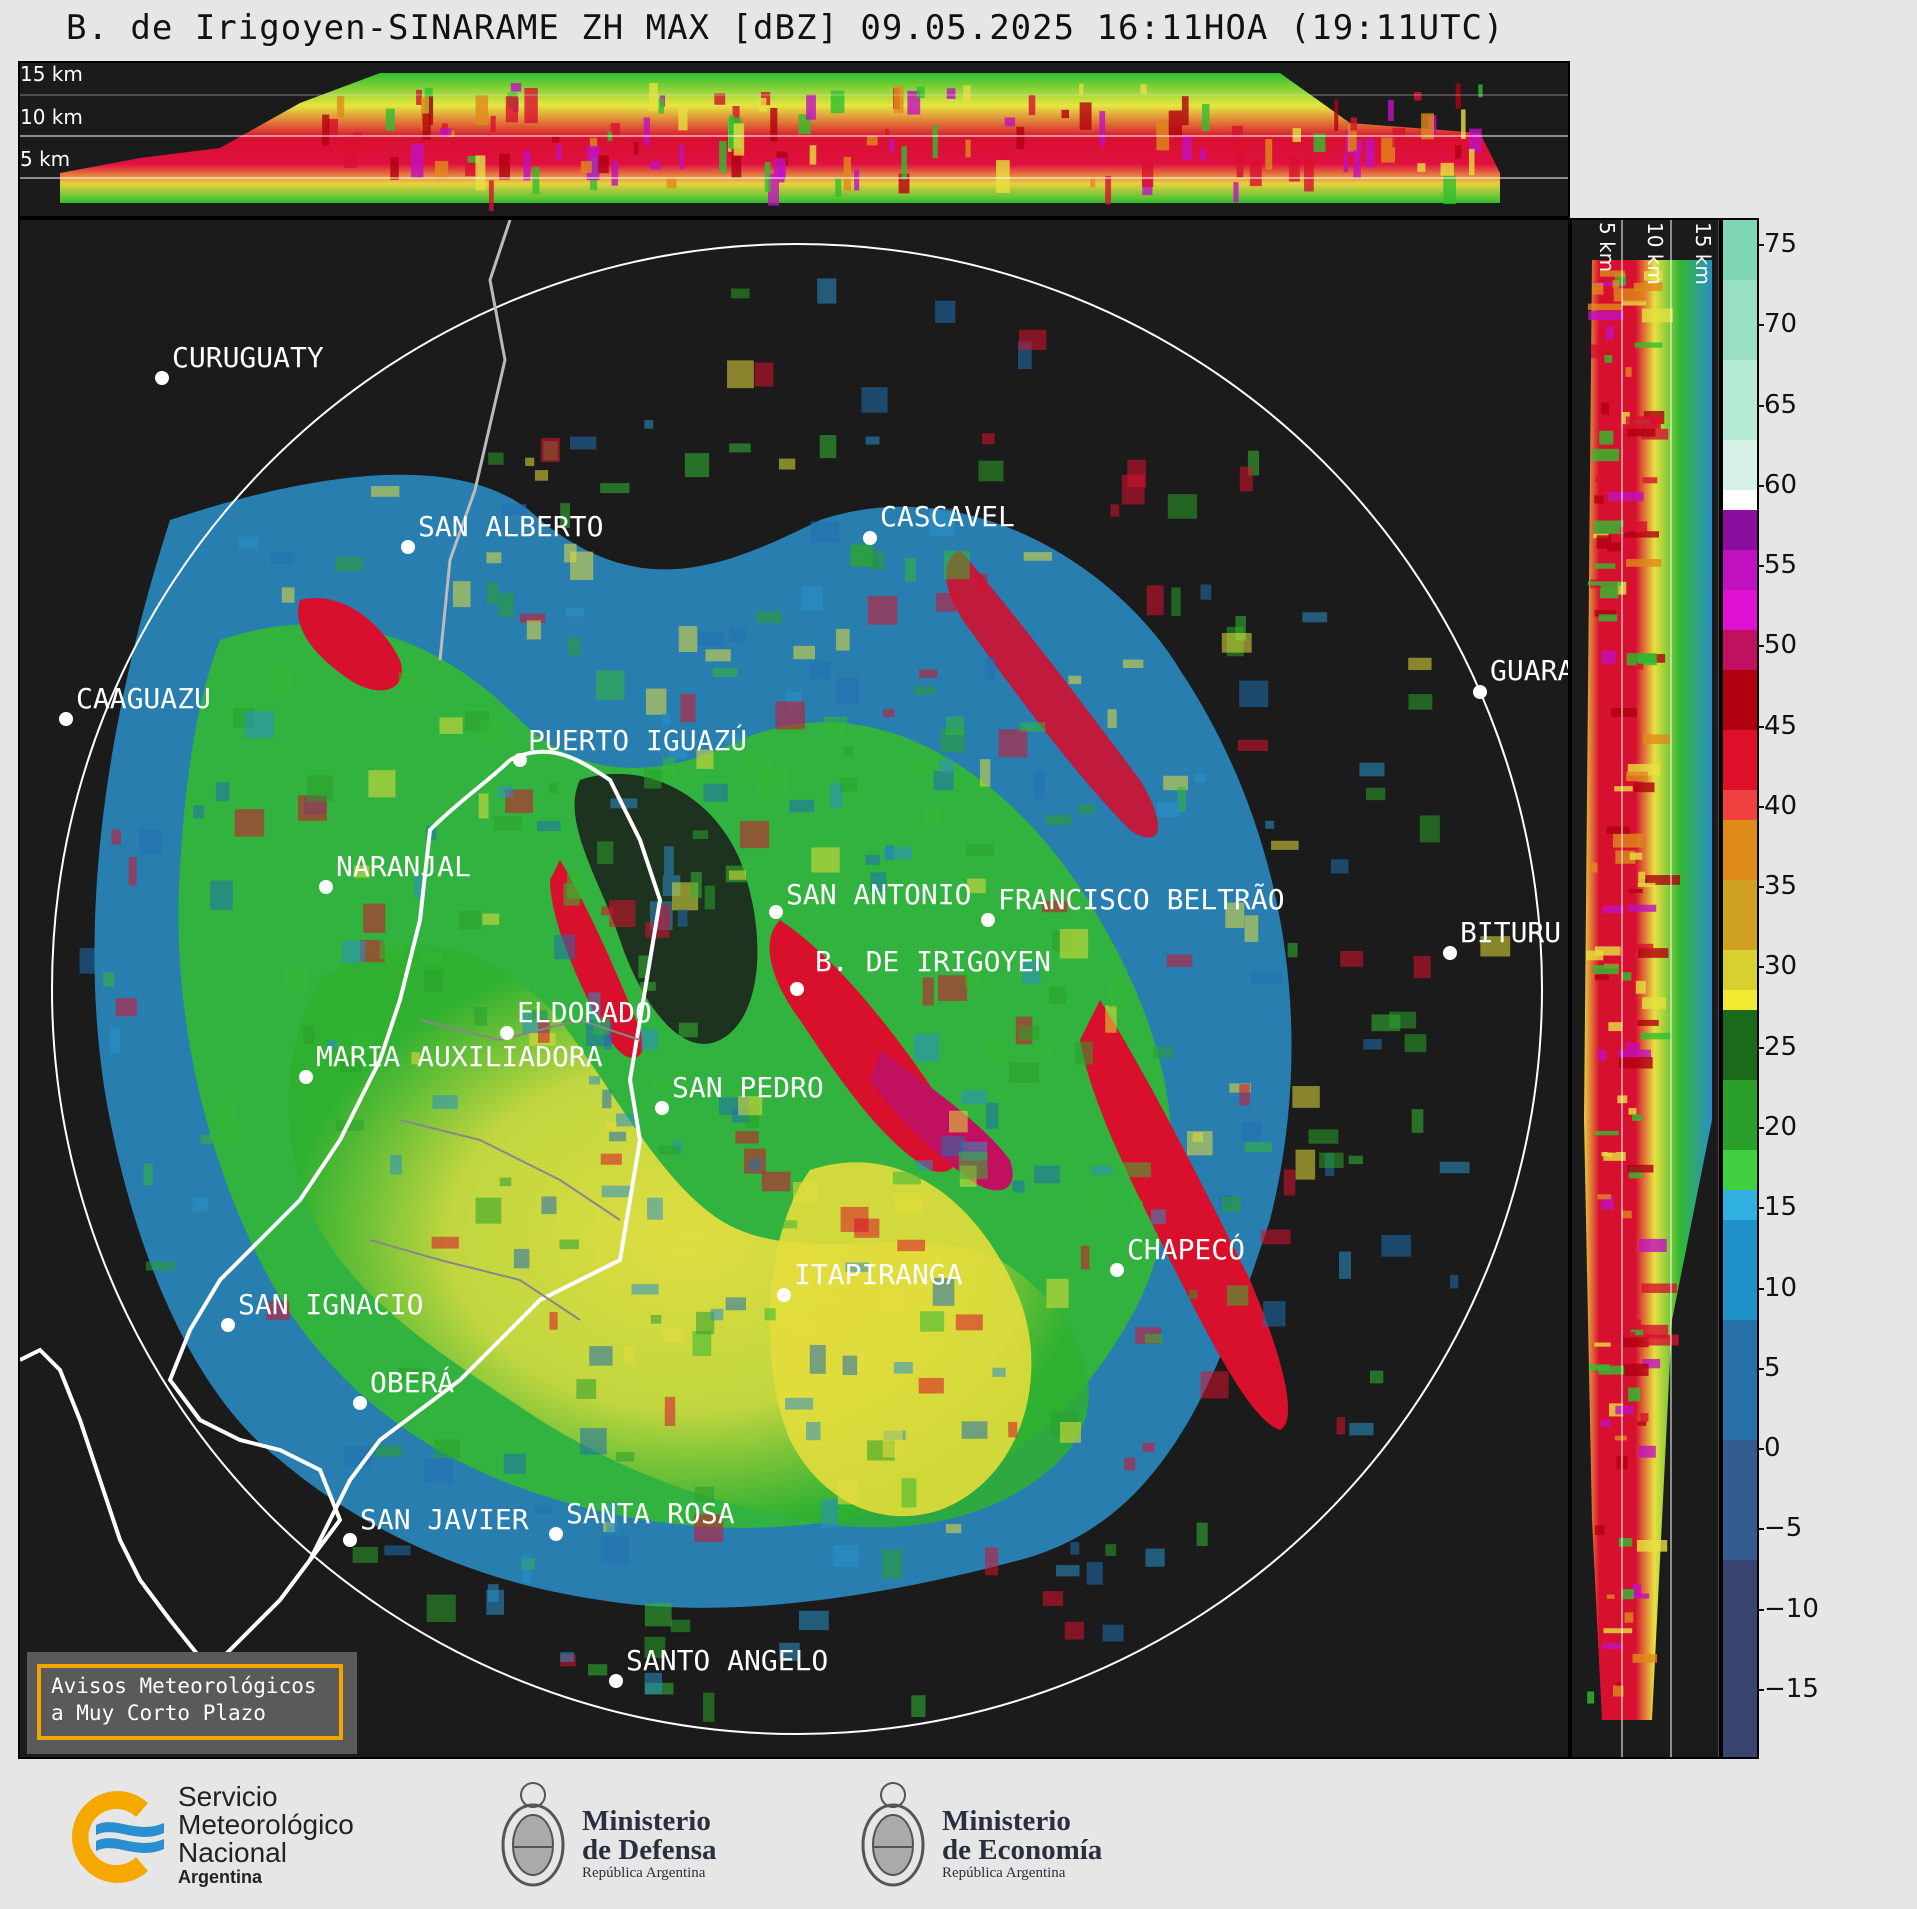 Image resolution: width=1917 pixels, height=1909 pixels. I want to click on city-santa-rosa: SANTA ROSA, so click(642, 1519).